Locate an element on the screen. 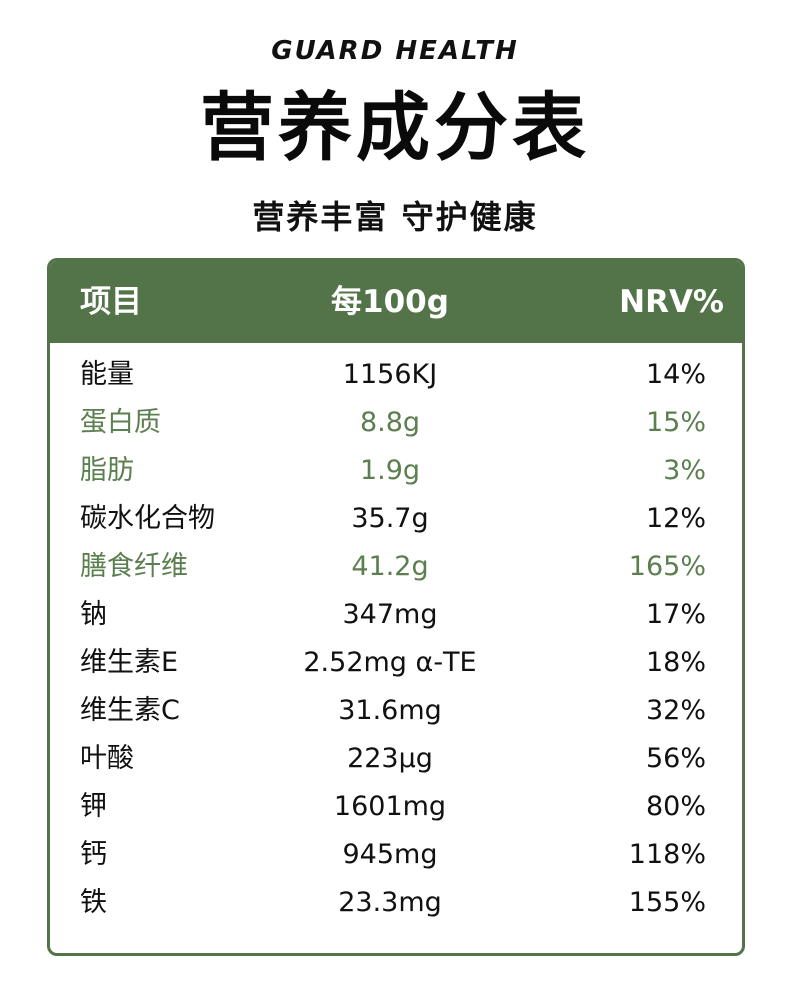  row-item: 钙 is located at coordinates (93, 854).